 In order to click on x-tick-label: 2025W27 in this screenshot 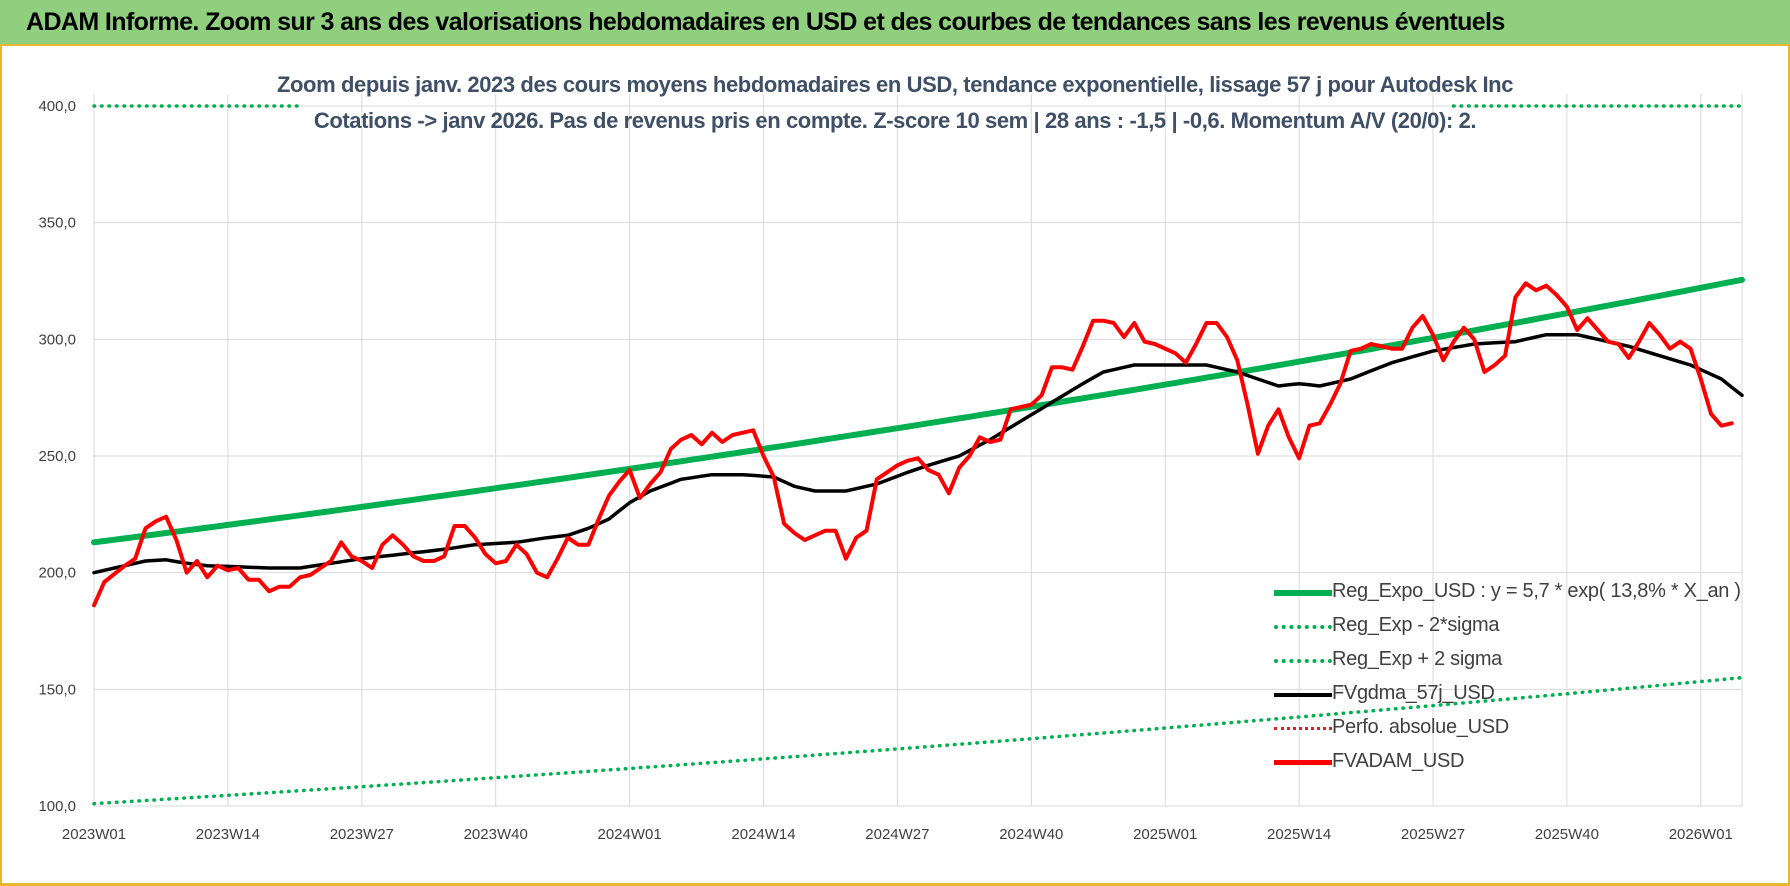, I will do `click(1433, 834)`.